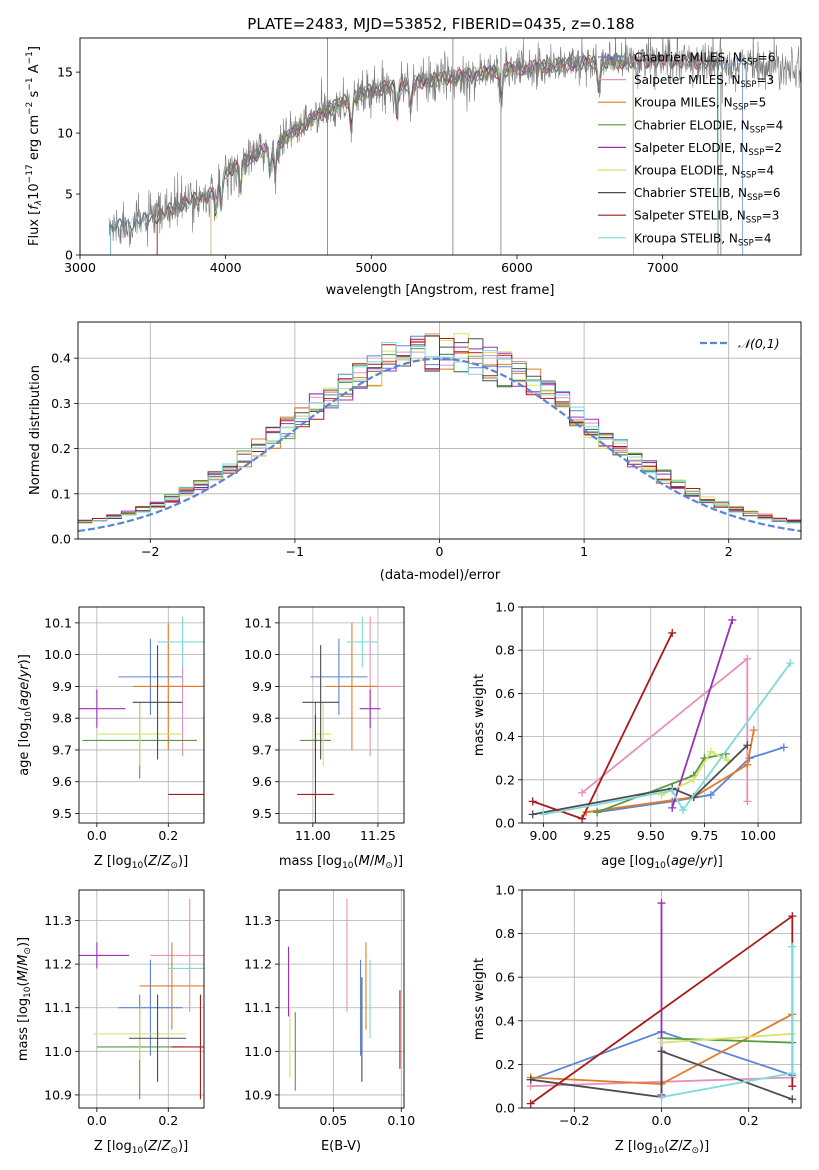 This screenshot has height=1170, width=819. Describe the element at coordinates (34, 146) in the screenshot. I see `spectrum-ylabel: Flux [fλ10−17 erg cm−2 s−1 A−1]` at that location.